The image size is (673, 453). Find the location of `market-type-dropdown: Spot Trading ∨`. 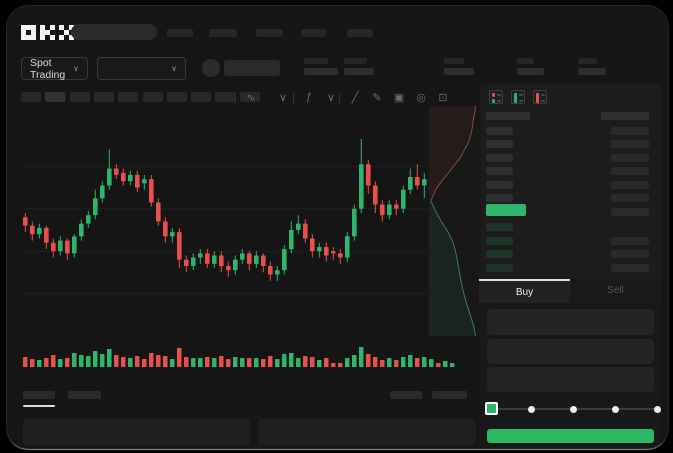

market-type-dropdown: Spot Trading ∨ is located at coordinates (54, 69).